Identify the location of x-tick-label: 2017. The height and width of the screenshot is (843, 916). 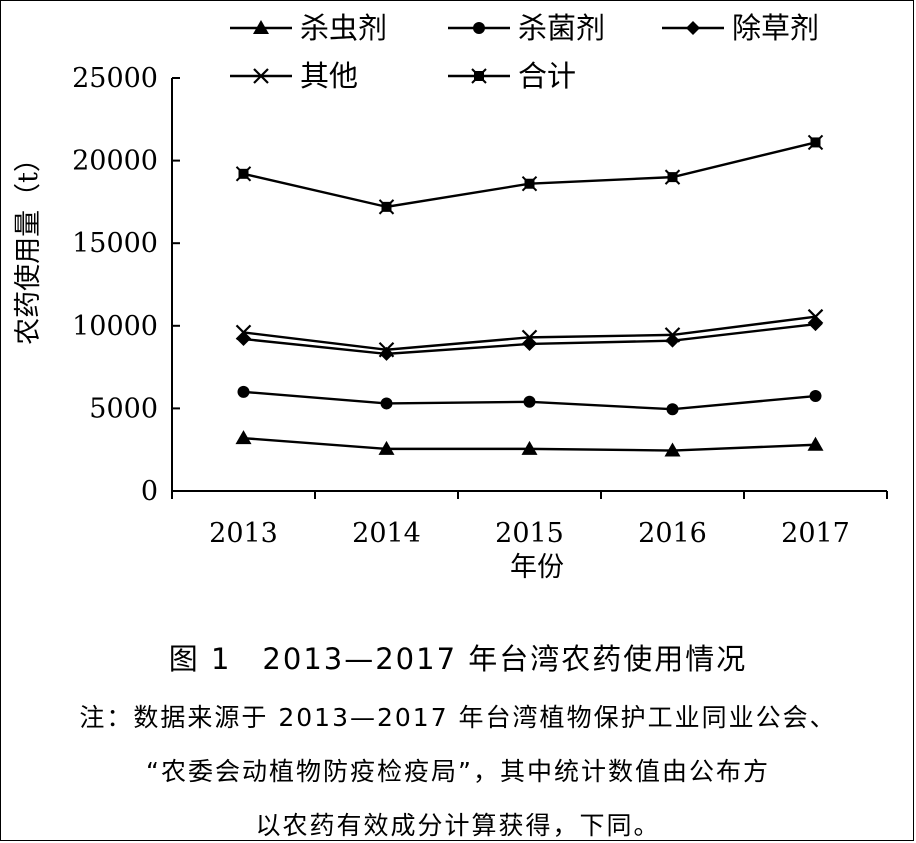
(815, 533).